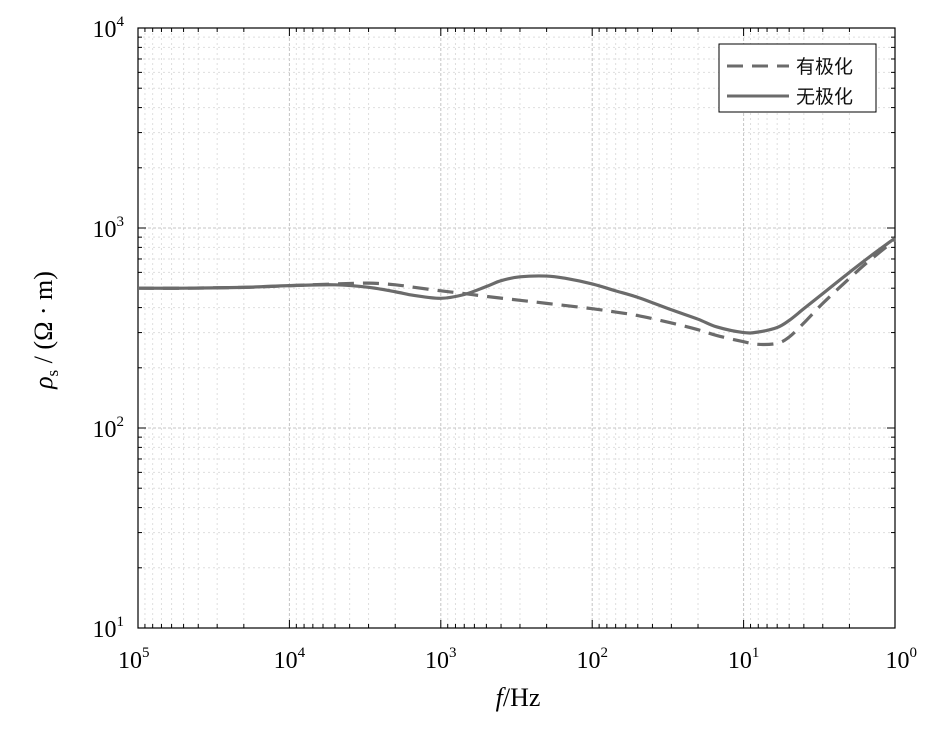 The width and height of the screenshot is (945, 732). Describe the element at coordinates (902, 659) in the screenshot. I see `x-tick-label: 10⁰` at that location.